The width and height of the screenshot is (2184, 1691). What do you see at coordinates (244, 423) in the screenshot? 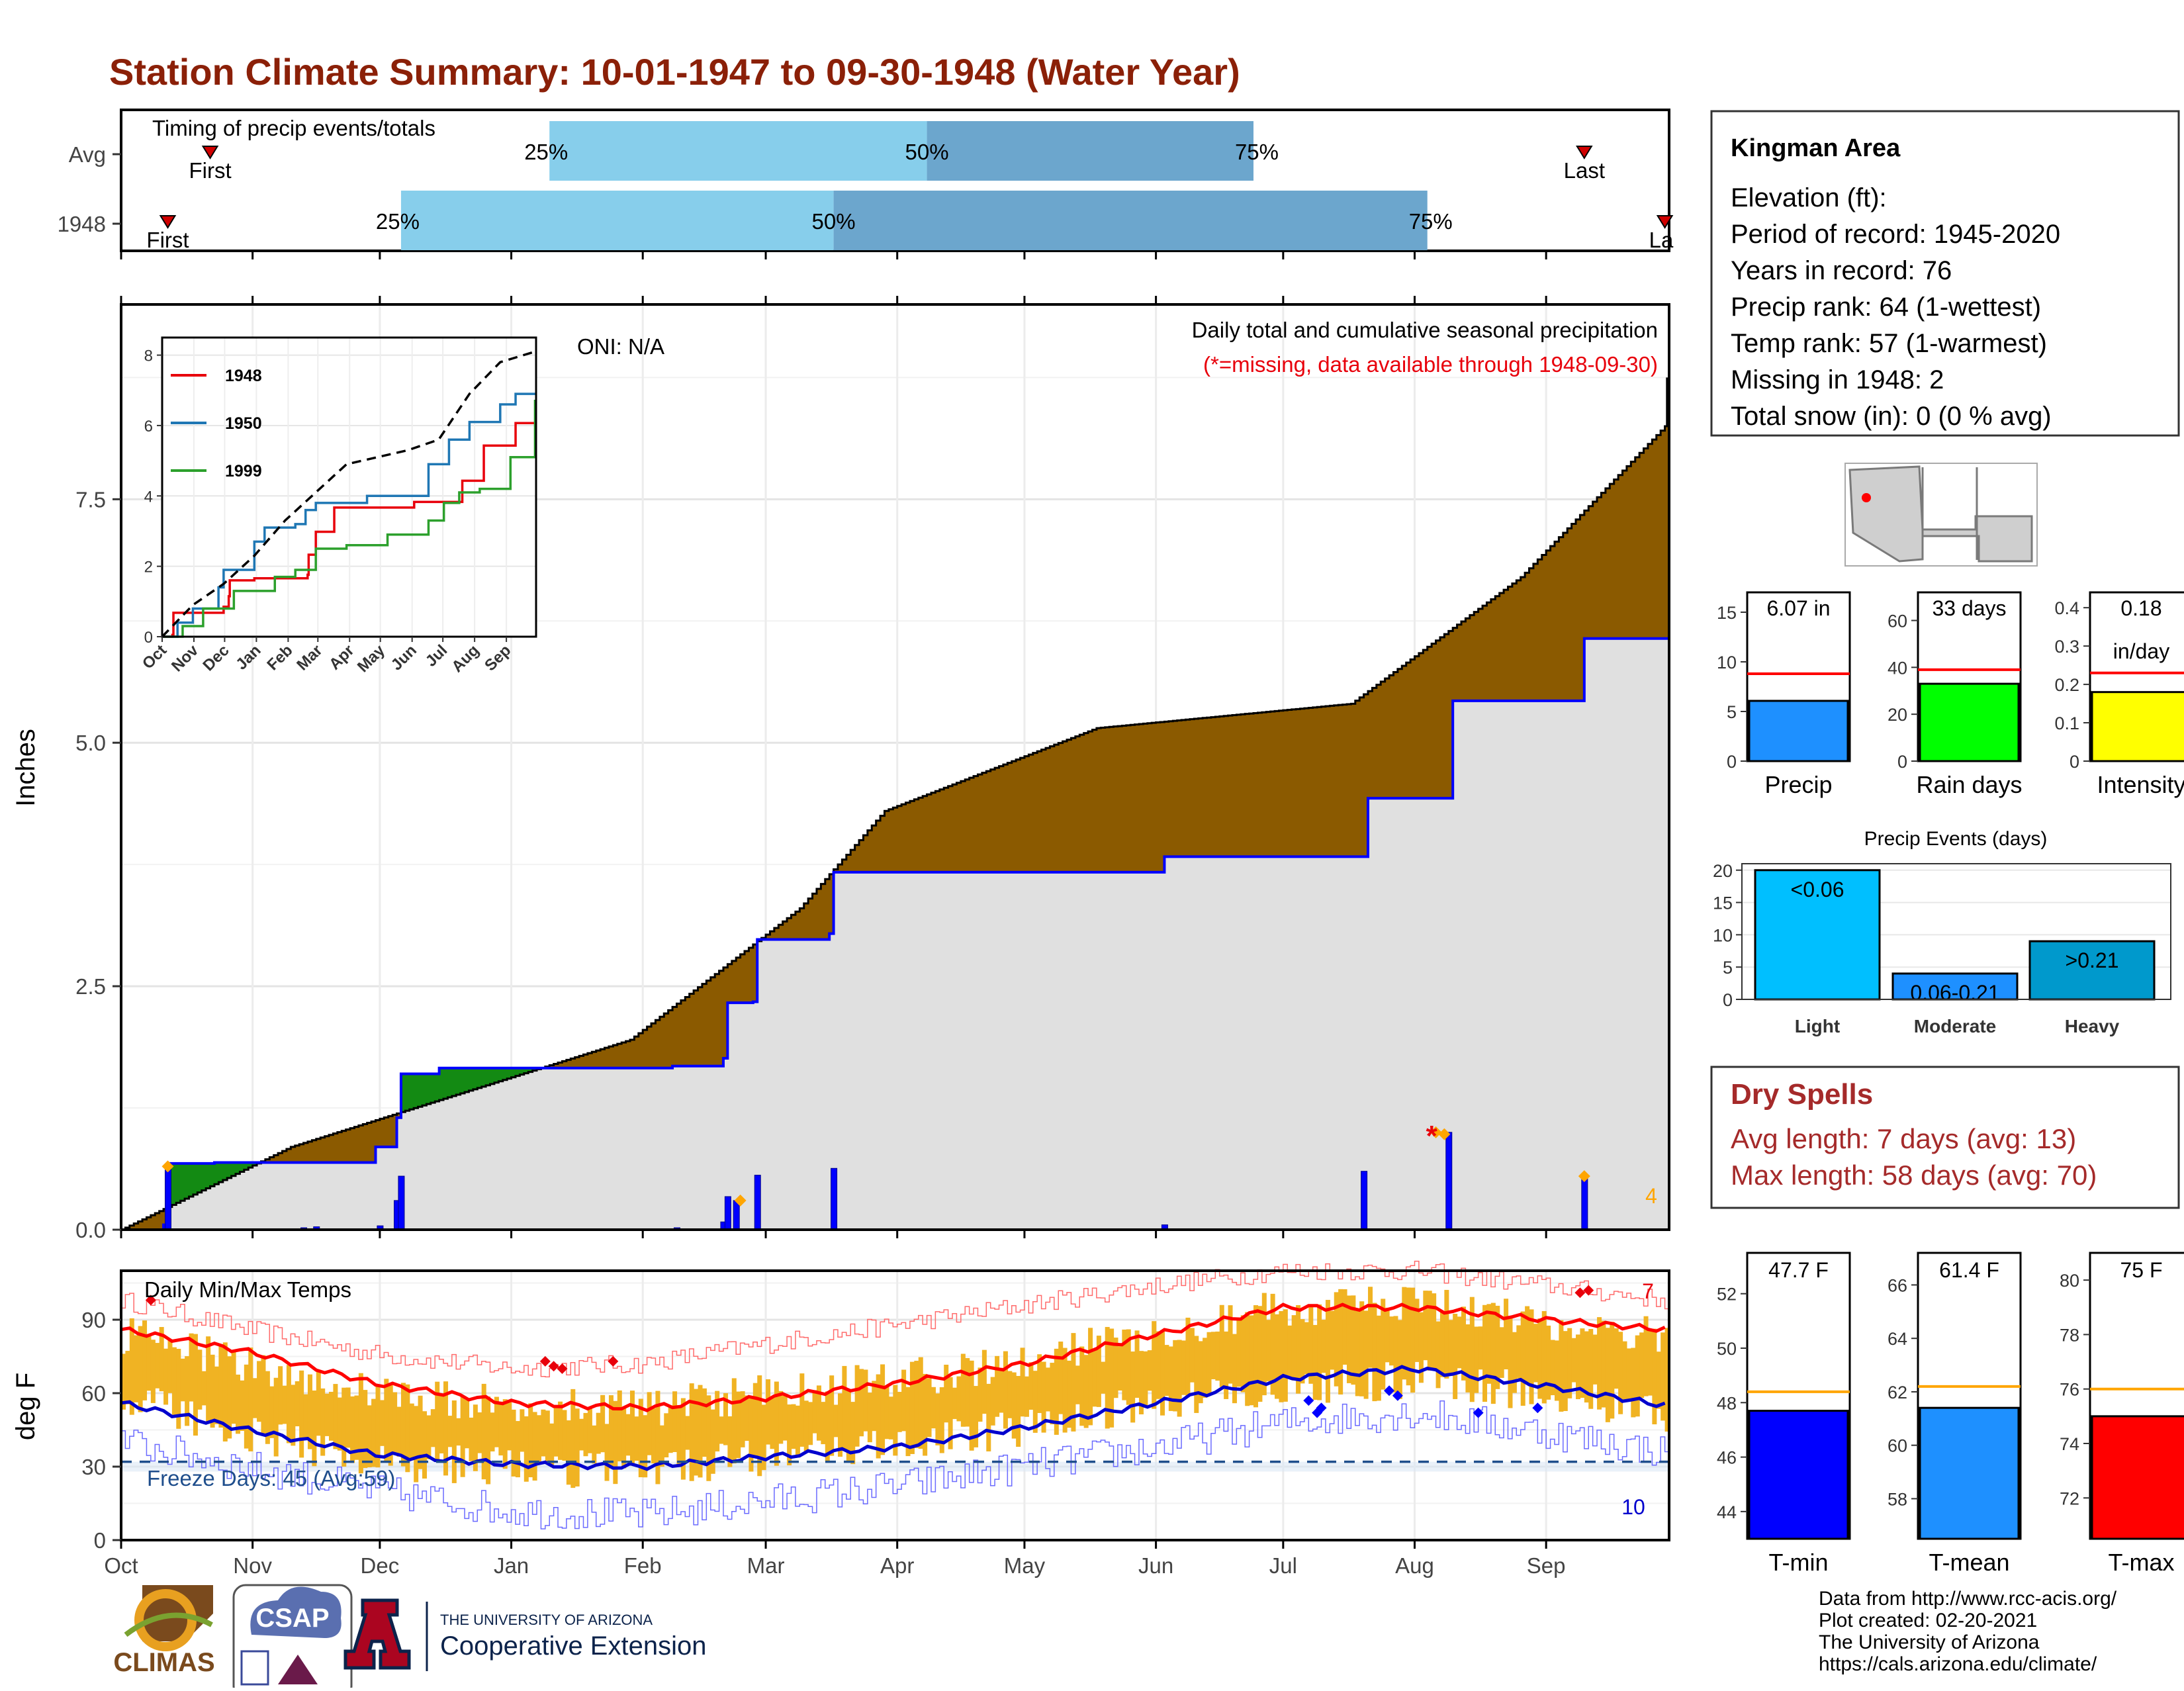
I see `inset-legend-label: 1950` at bounding box center [244, 423].